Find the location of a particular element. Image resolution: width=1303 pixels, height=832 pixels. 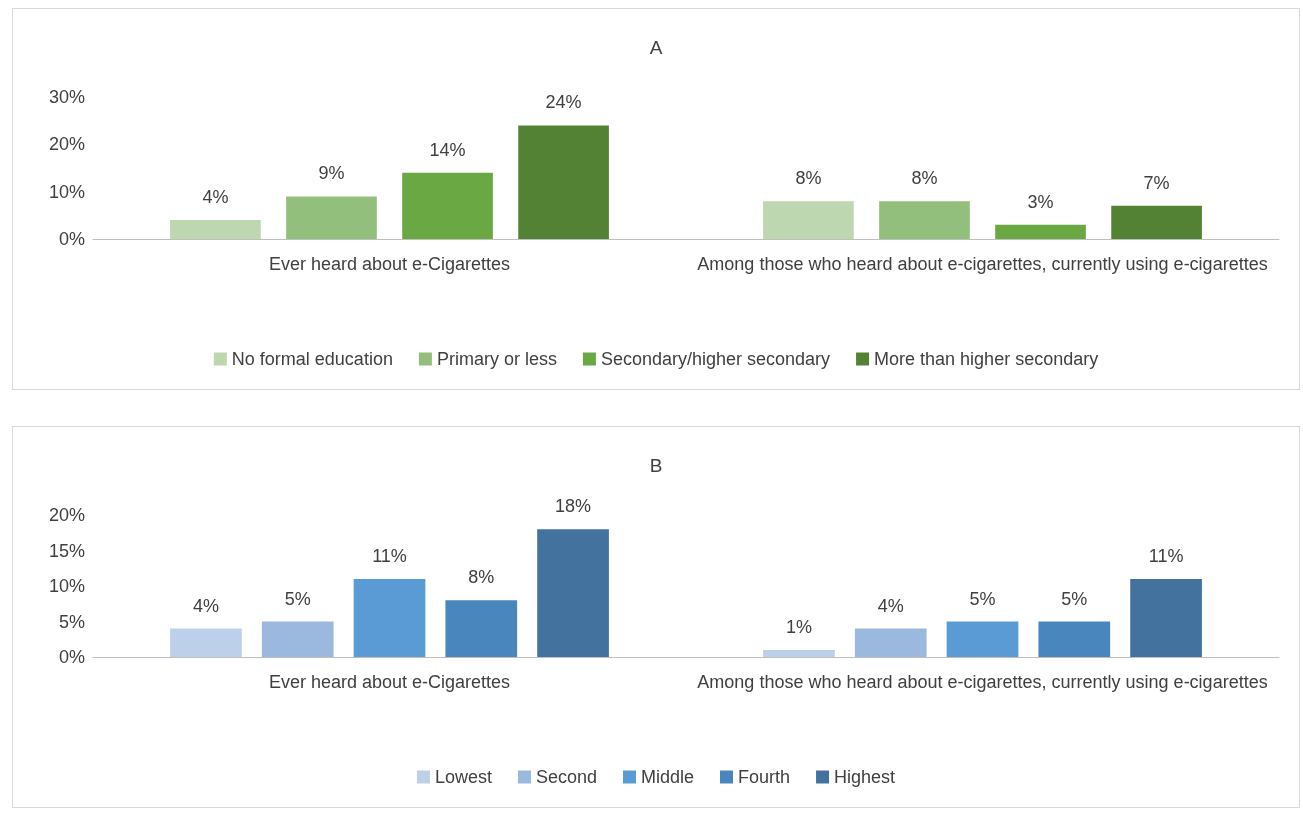

y-tick-label: 30% is located at coordinates (66, 97).